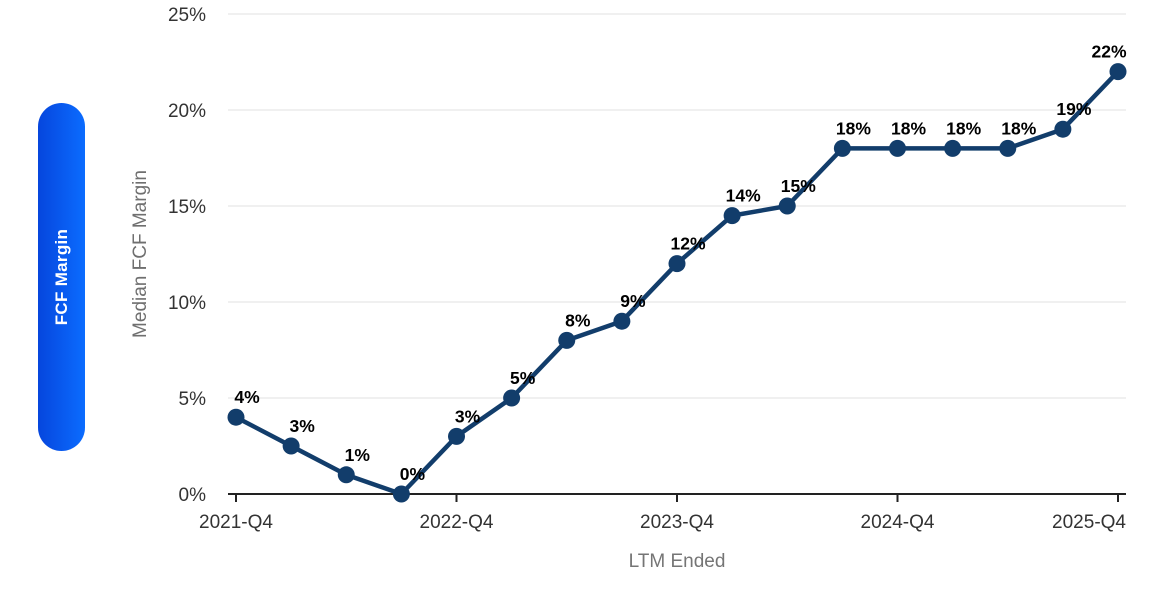 This screenshot has width=1161, height=592. Describe the element at coordinates (236, 522) in the screenshot. I see `x-tick-label: 2021-Q4` at that location.